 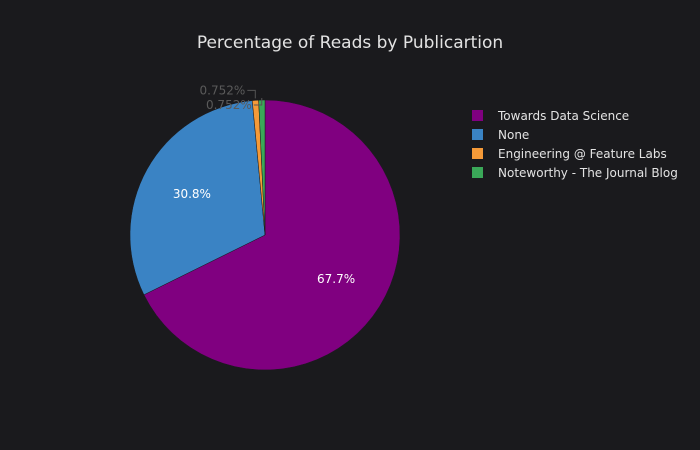 What do you see at coordinates (588, 172) in the screenshot?
I see `legend-label: Noteworthy - The Journal Blog` at bounding box center [588, 172].